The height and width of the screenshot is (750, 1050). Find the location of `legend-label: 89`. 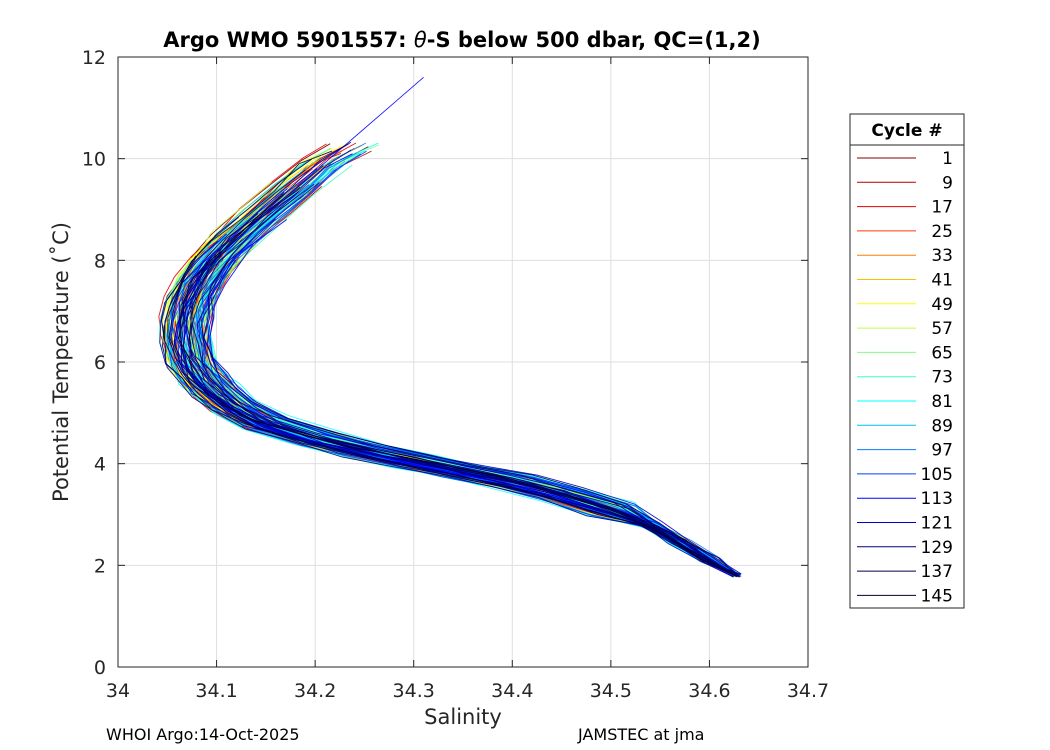

legend-label: 89 is located at coordinates (942, 426).